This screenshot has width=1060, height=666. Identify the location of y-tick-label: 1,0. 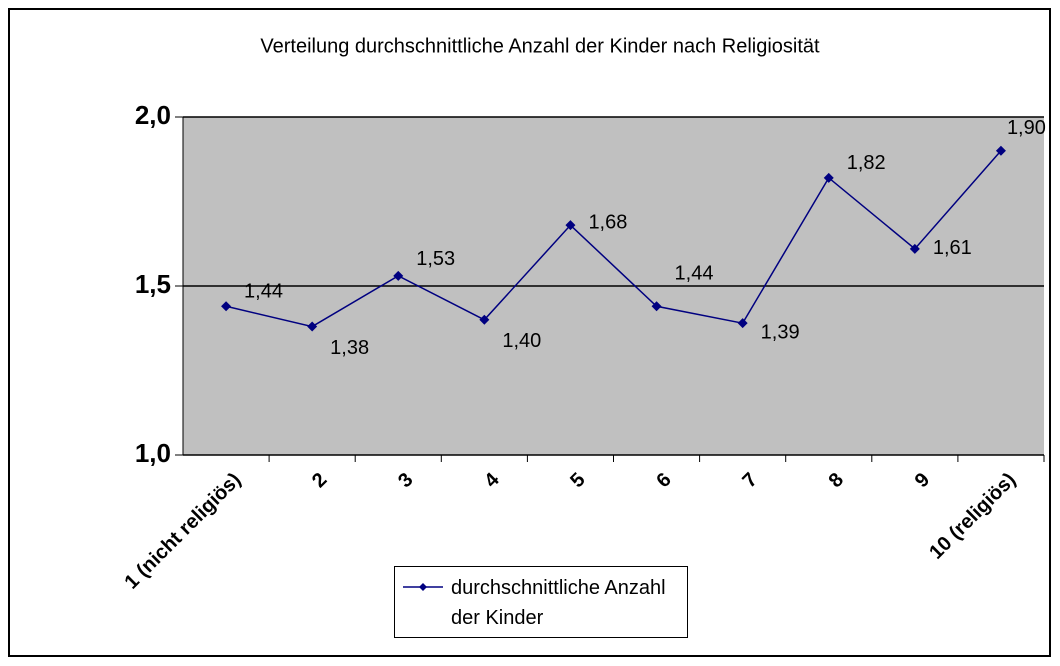
(153, 453).